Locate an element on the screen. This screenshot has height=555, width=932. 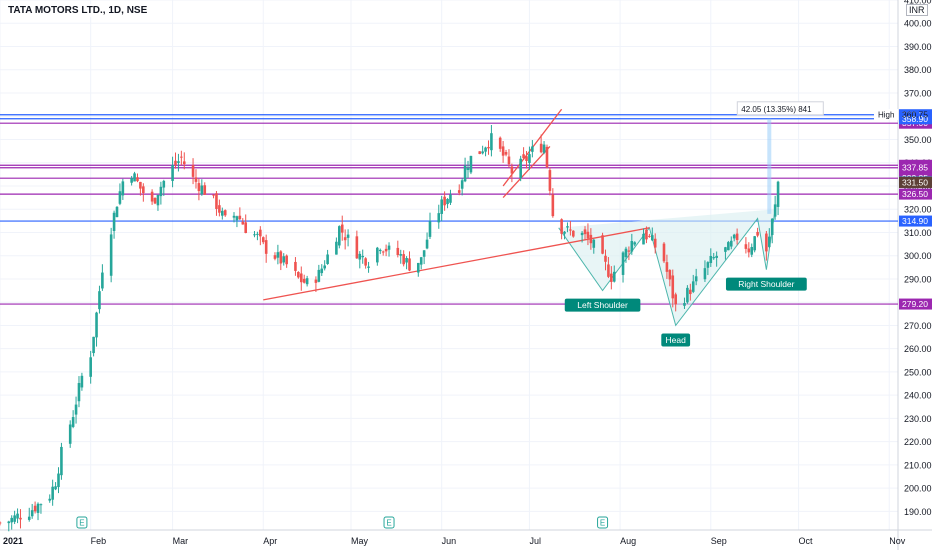
price-tag: 331.50 is located at coordinates (915, 182).